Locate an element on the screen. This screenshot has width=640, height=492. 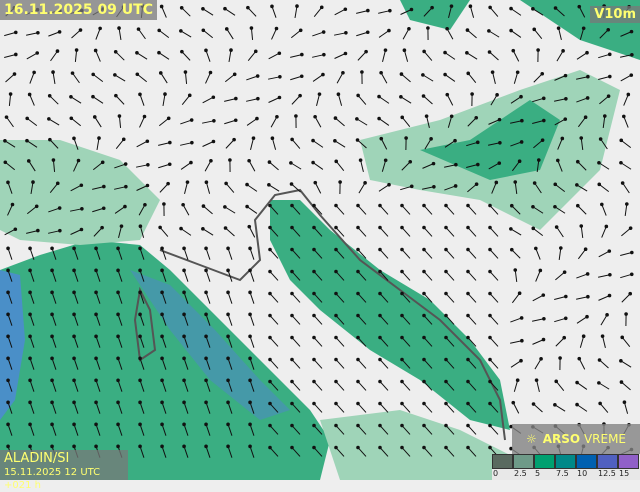
sun-icon: ☼ is located at coordinates (531, 439).